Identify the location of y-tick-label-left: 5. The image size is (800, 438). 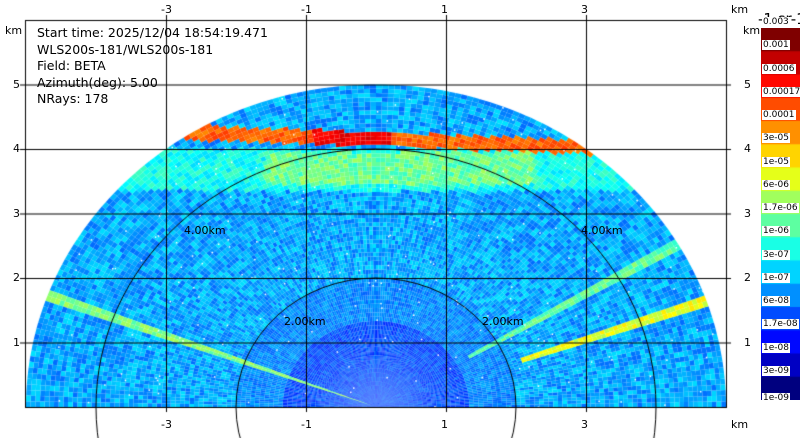
(16, 84).